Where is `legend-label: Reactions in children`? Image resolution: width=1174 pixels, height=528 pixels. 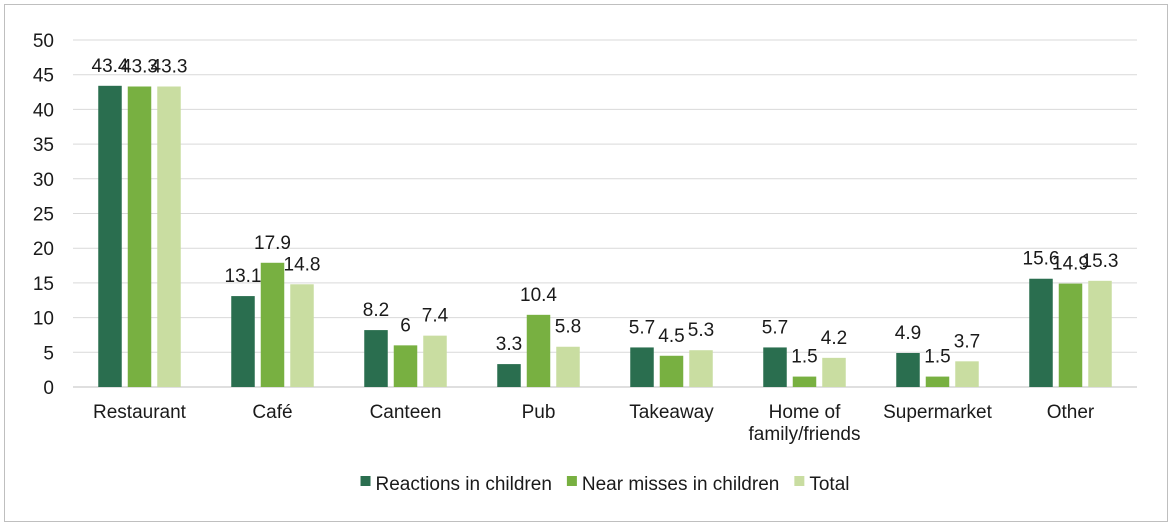
legend-label: Reactions in children is located at coordinates (464, 484).